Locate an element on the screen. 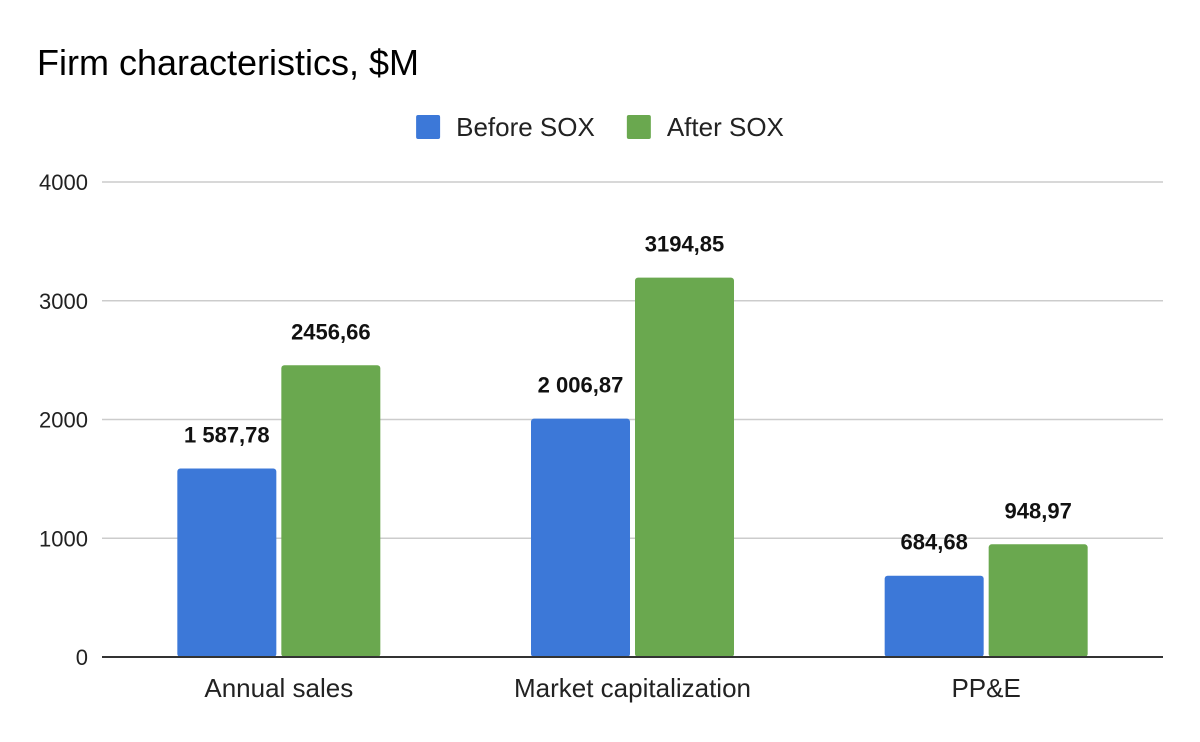 This screenshot has height=742, width=1200. x-axis: Annual sales Market capitalization PP&E is located at coordinates (632, 679).